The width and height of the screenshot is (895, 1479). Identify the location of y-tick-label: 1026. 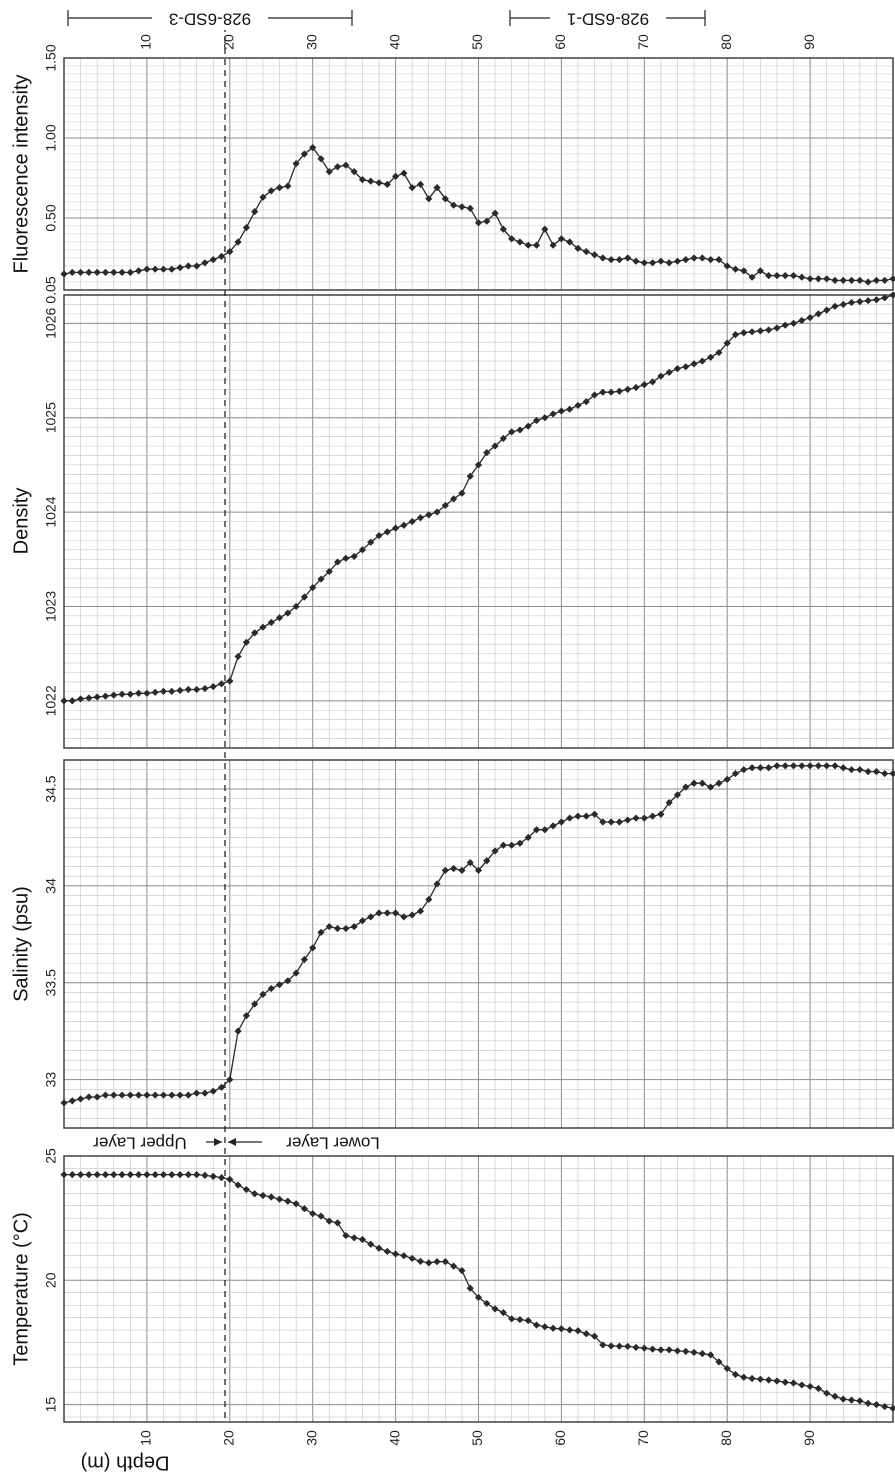
(51, 323).